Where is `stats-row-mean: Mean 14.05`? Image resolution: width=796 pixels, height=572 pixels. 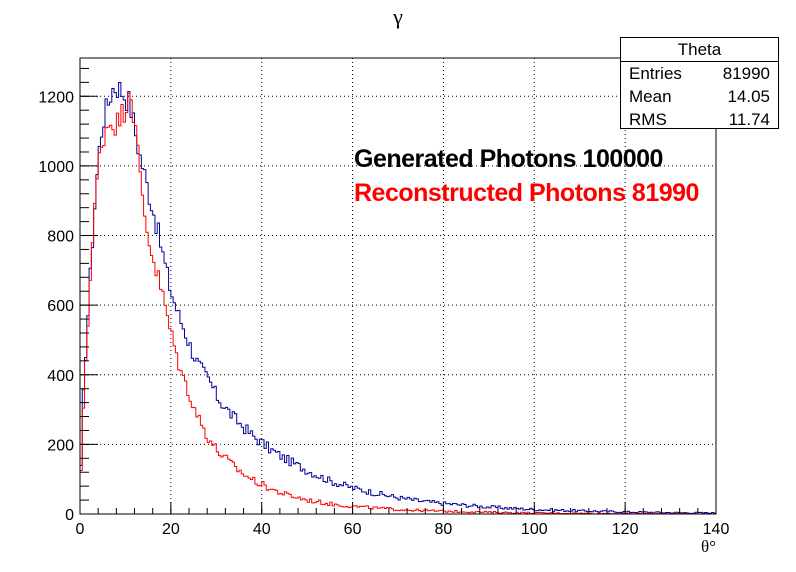
stats-row-mean: Mean 14.05 is located at coordinates (699, 96).